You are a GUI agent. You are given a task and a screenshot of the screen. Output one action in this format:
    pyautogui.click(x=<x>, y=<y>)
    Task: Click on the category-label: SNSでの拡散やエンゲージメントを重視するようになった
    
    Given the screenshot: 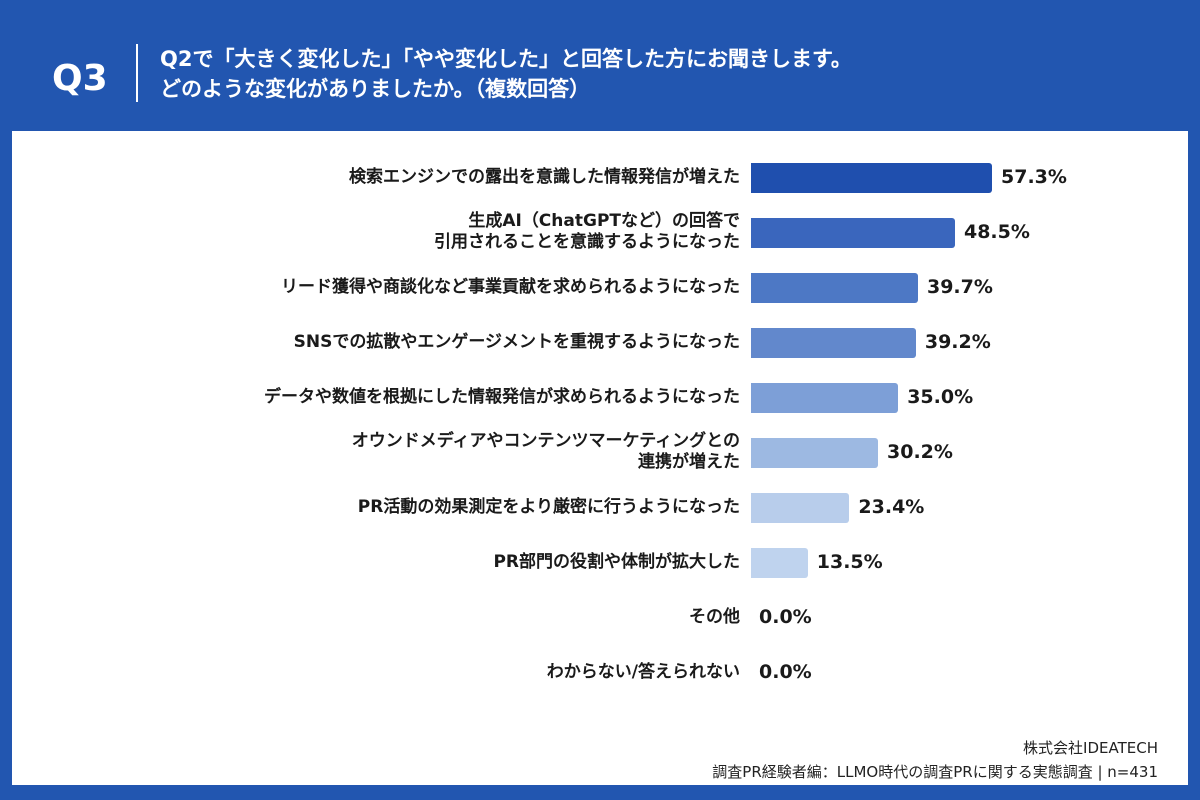 What is the action you would take?
    pyautogui.click(x=390, y=342)
    